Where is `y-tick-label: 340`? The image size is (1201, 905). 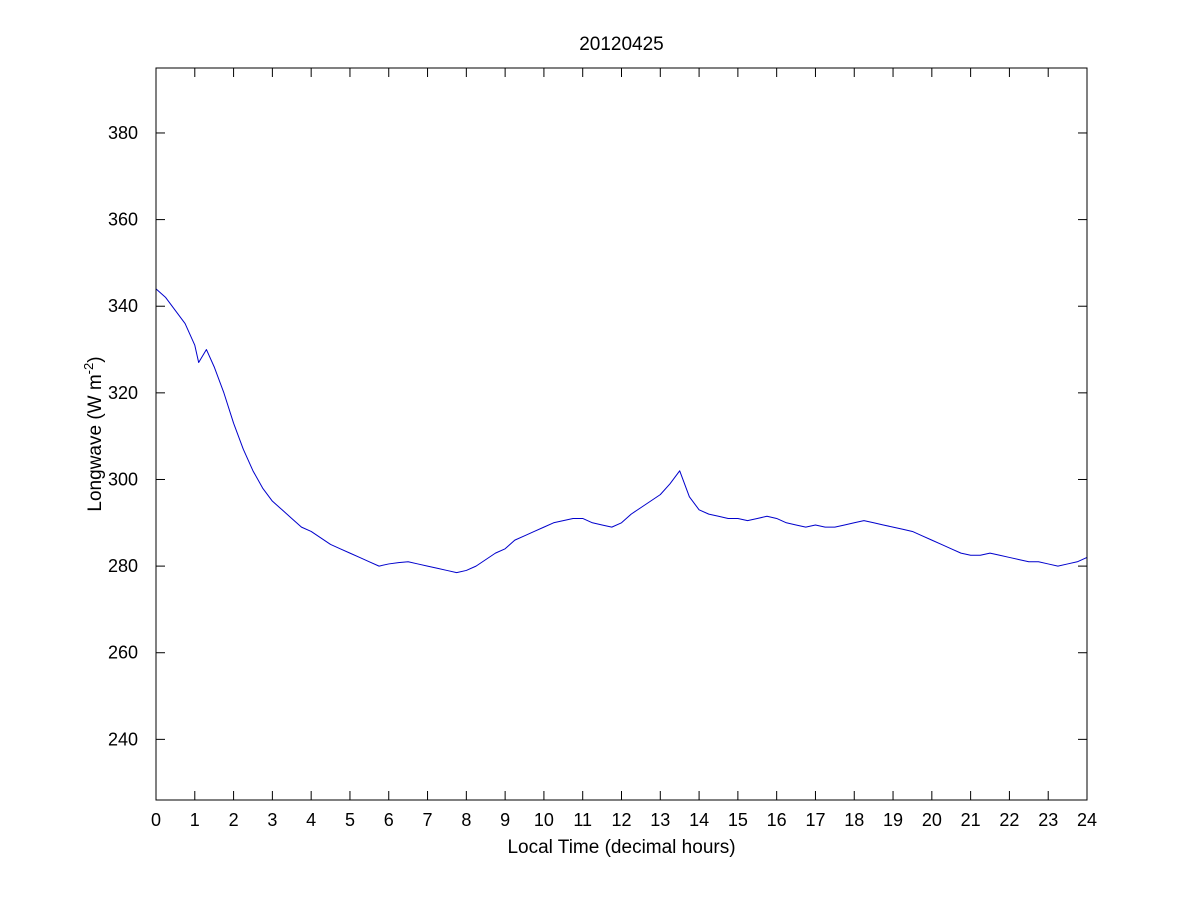 y-tick-label: 340 is located at coordinates (123, 306).